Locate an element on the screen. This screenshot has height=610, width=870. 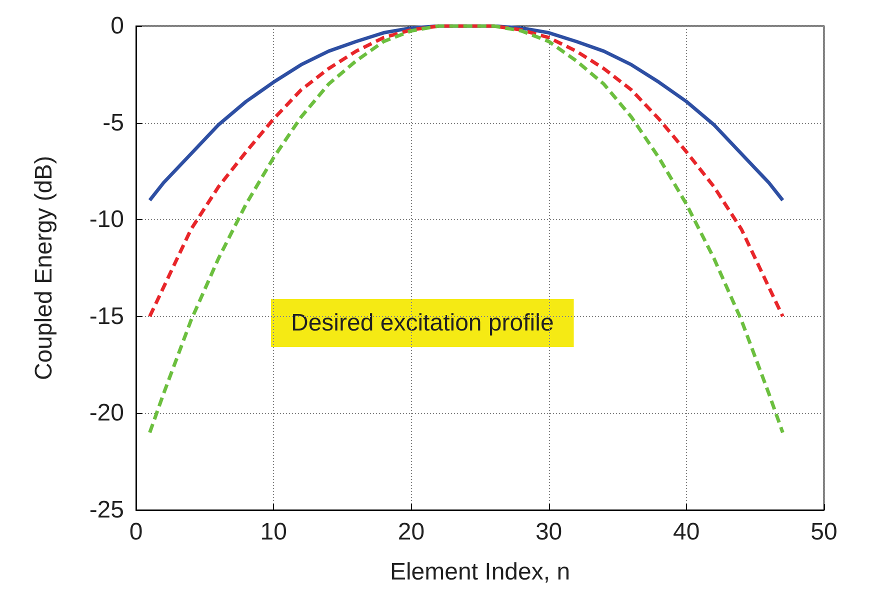
y-tick-label: -10 is located at coordinates (106, 220).